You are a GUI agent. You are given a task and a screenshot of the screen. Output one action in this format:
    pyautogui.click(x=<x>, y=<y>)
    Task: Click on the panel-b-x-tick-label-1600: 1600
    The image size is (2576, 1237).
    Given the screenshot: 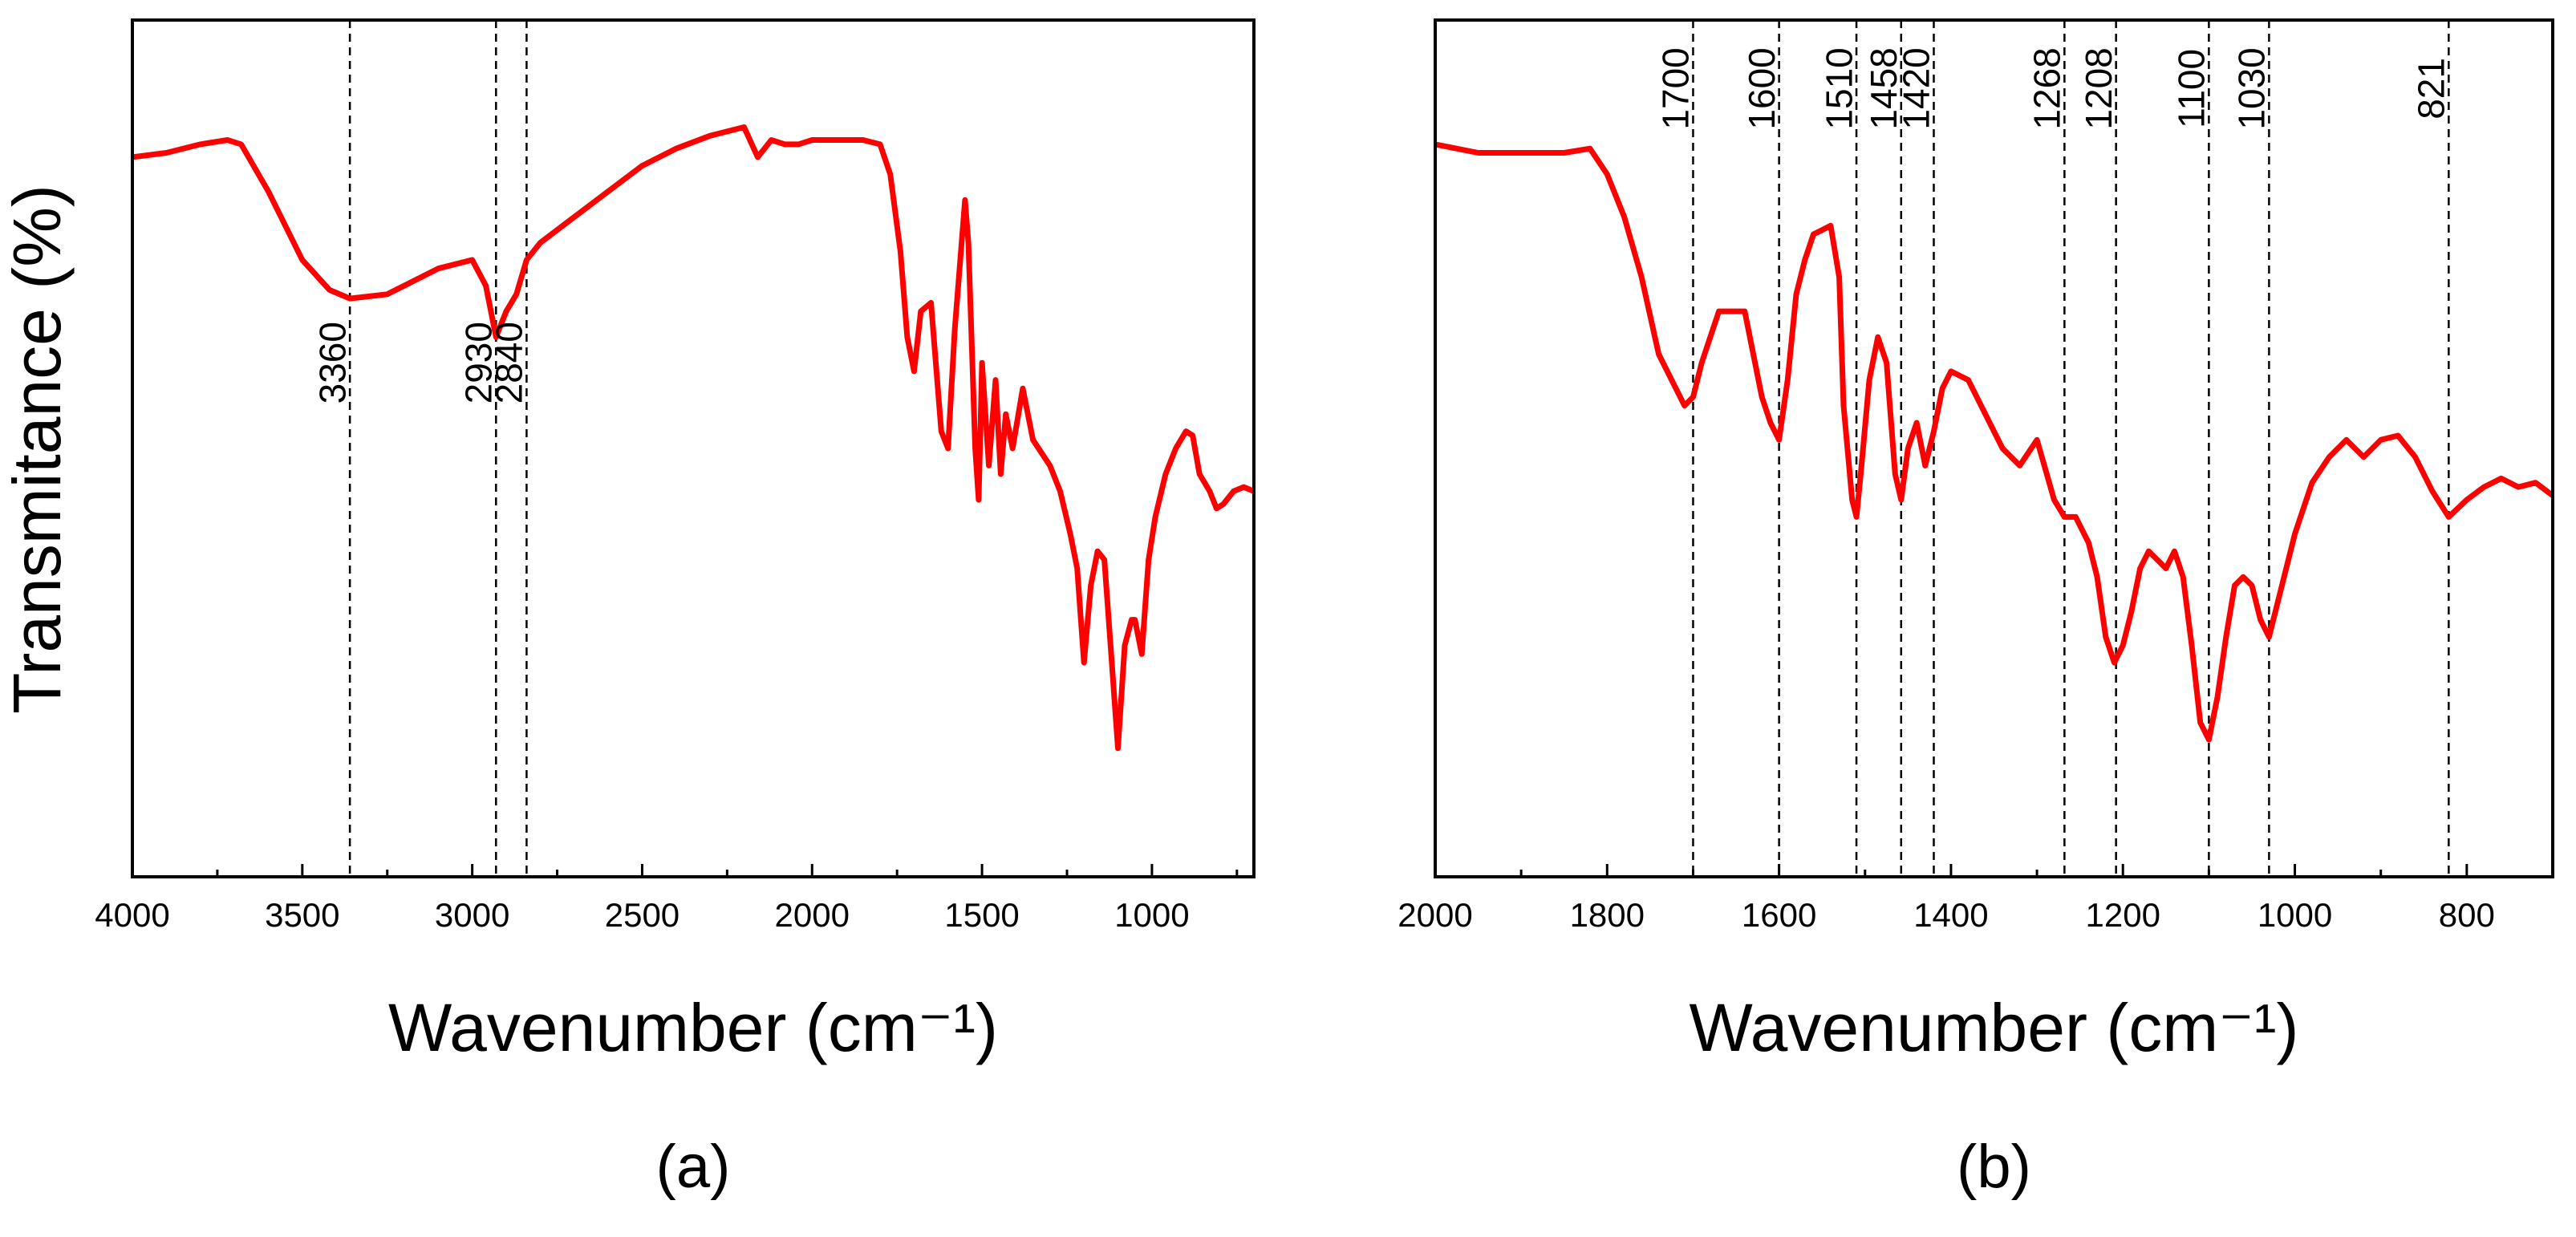 What is the action you would take?
    pyautogui.click(x=1779, y=915)
    